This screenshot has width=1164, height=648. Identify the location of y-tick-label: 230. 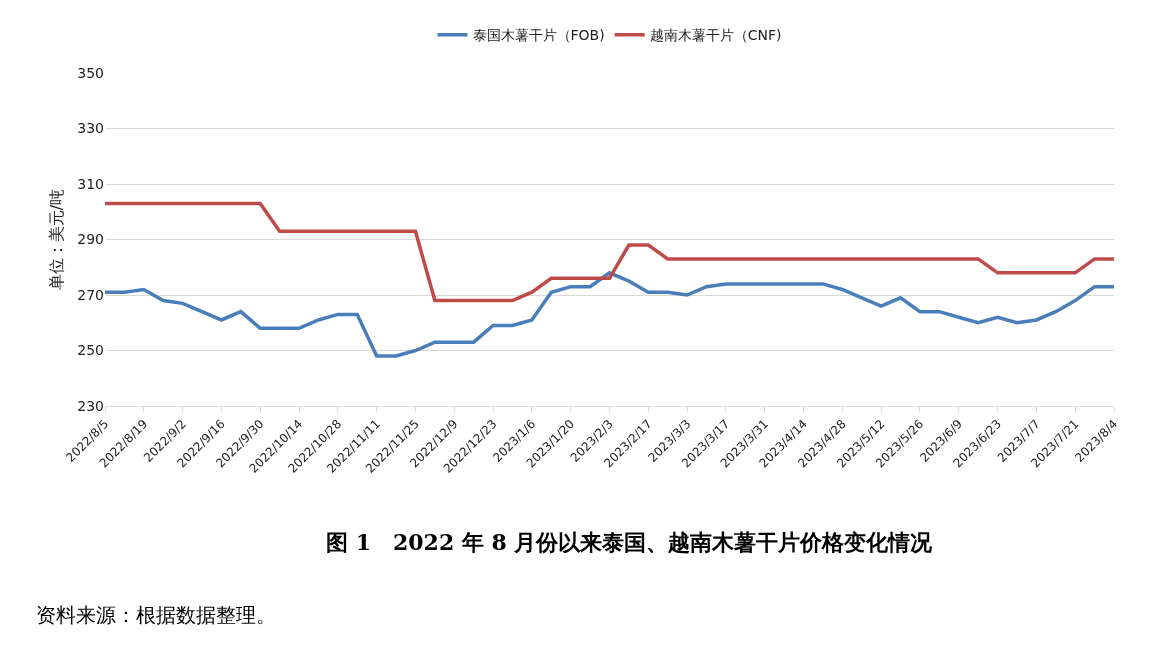
(90, 405).